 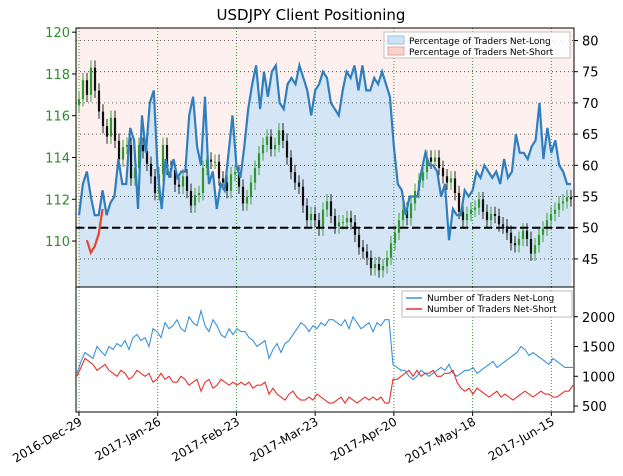 I want to click on right-tick-label: 50, so click(x=590, y=229).